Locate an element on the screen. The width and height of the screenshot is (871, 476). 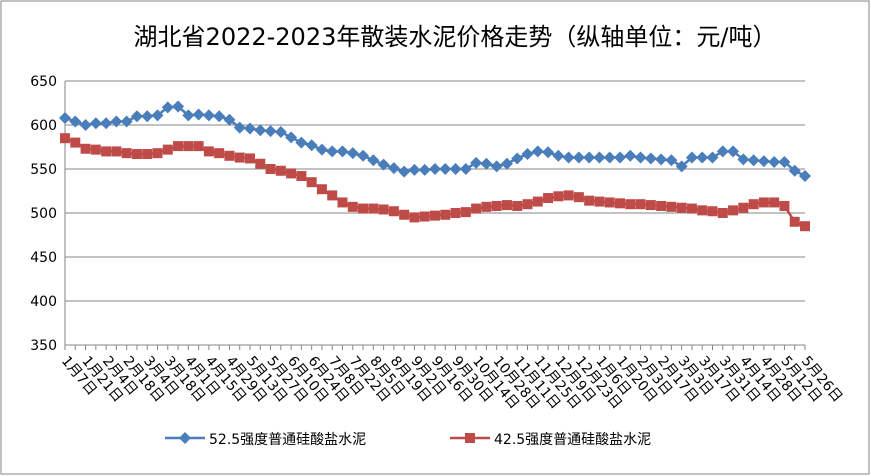
y-tick-label: 600 is located at coordinates (43, 126).